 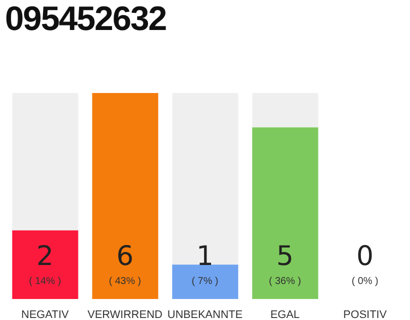 I want to click on data-label: 5, so click(x=285, y=256).